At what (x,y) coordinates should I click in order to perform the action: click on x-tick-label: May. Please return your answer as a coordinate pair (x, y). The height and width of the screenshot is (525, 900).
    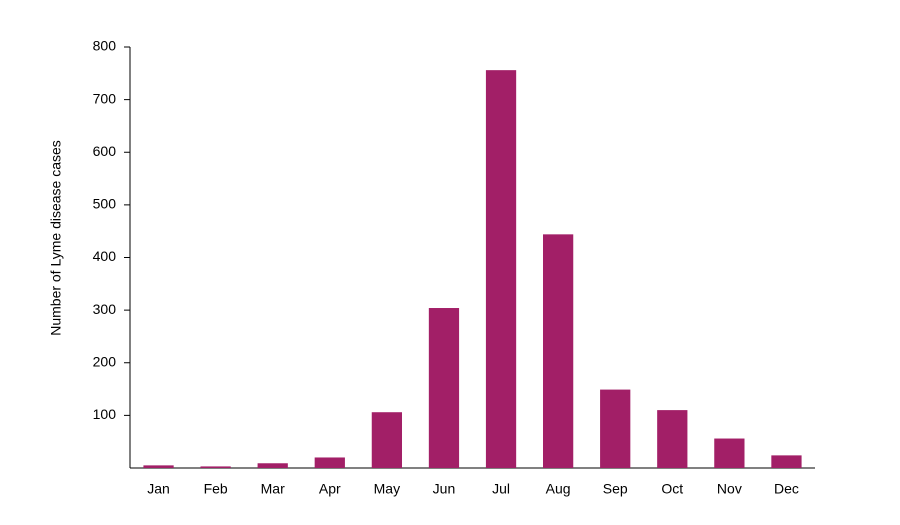
    Looking at the image, I should click on (387, 489).